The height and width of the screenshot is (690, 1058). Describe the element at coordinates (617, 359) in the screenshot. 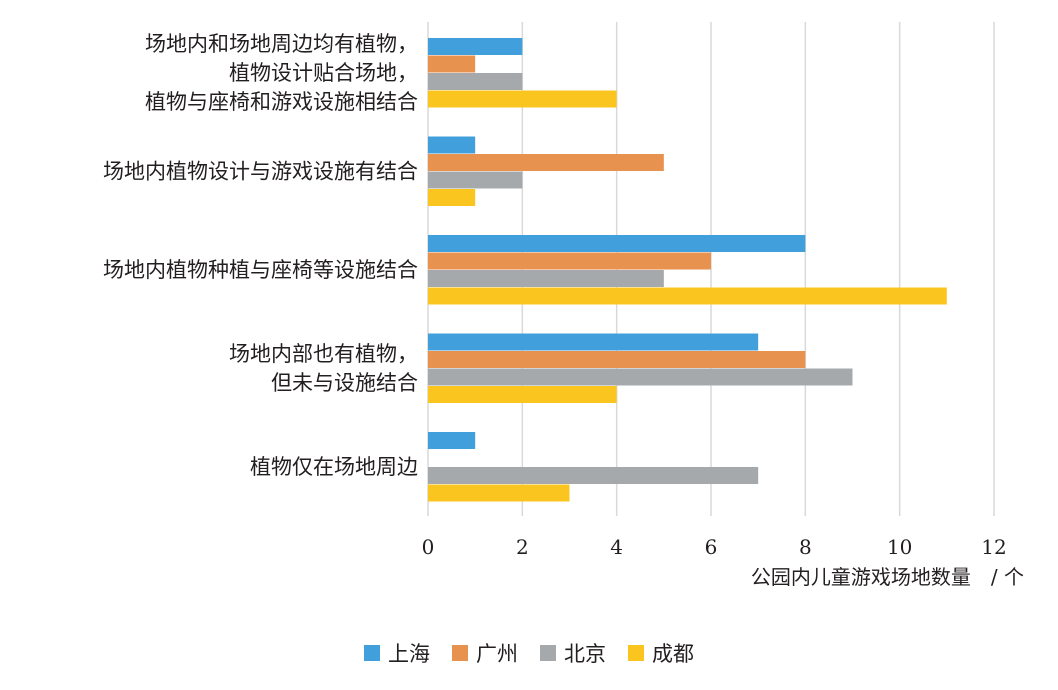

I see `bar-广州-4` at that location.